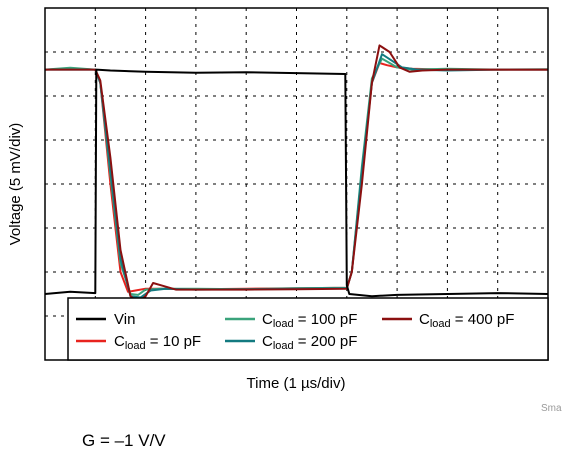  I want to click on legend-label-vin: Vin, so click(124, 319).